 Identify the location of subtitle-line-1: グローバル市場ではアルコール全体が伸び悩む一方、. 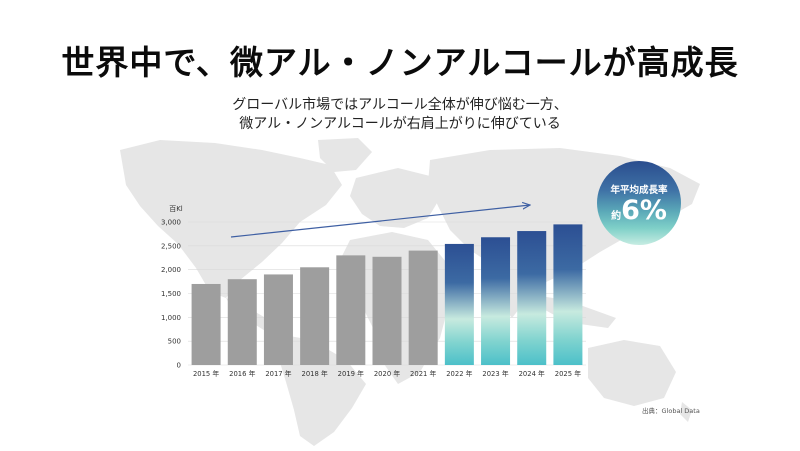
(400, 105).